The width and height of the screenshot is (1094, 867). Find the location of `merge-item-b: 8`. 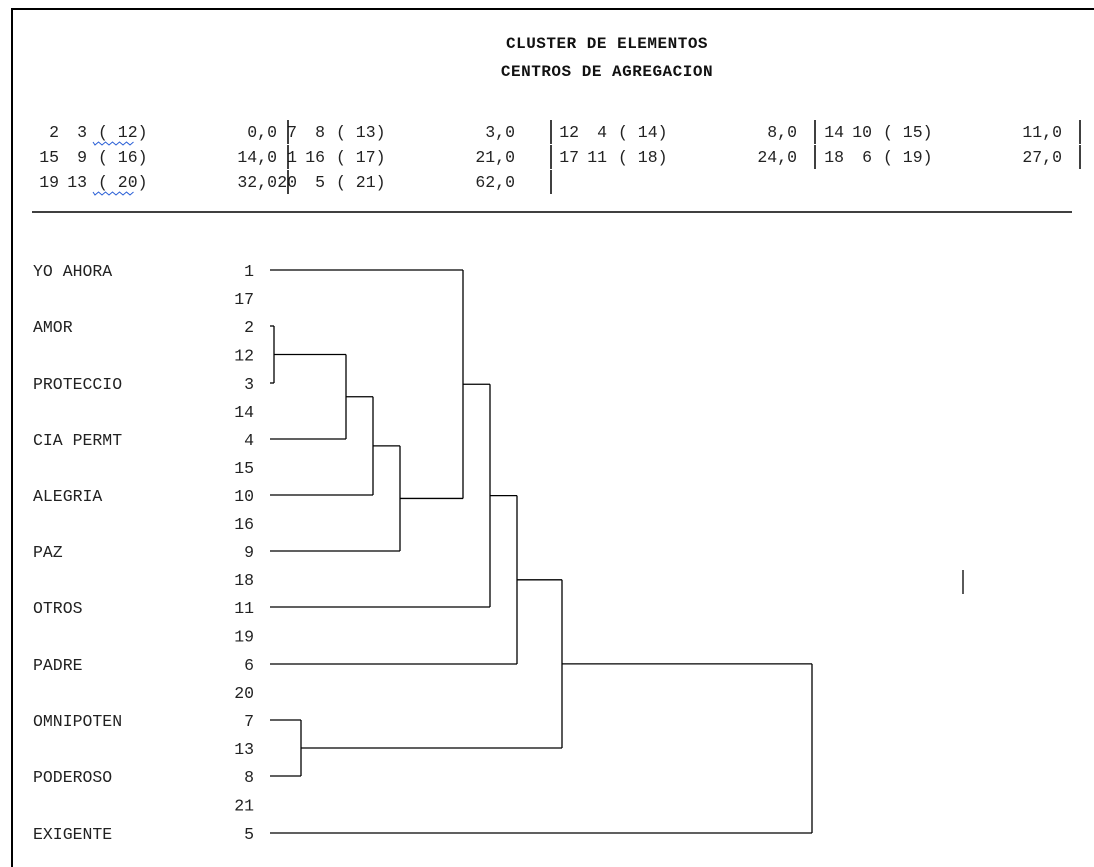

merge-item-b: 8 is located at coordinates (320, 132).